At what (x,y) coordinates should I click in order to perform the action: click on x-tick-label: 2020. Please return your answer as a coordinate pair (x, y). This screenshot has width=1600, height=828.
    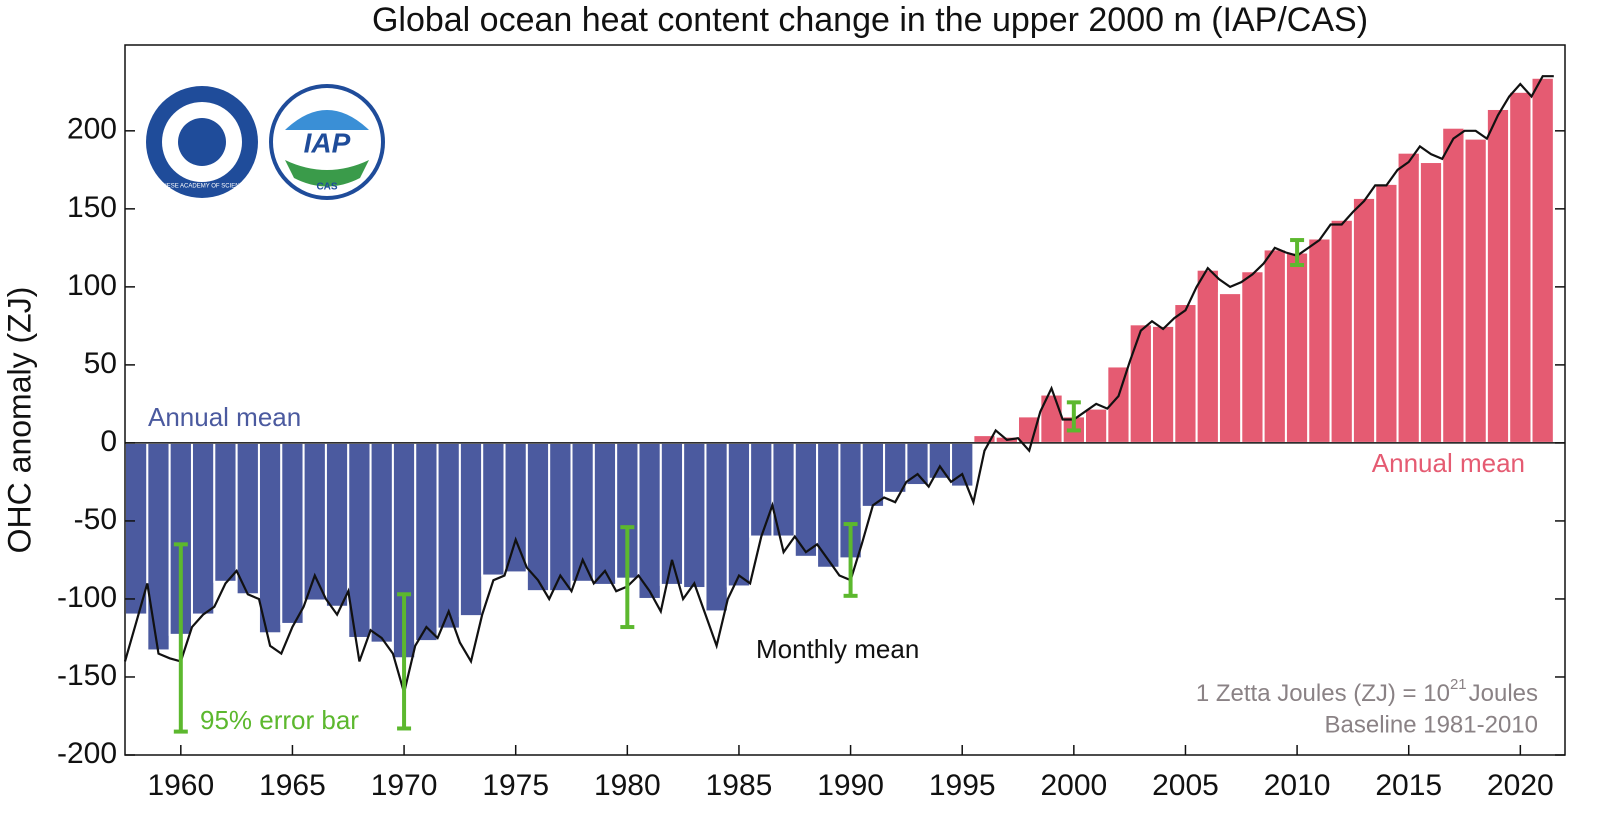
    Looking at the image, I should click on (1520, 785).